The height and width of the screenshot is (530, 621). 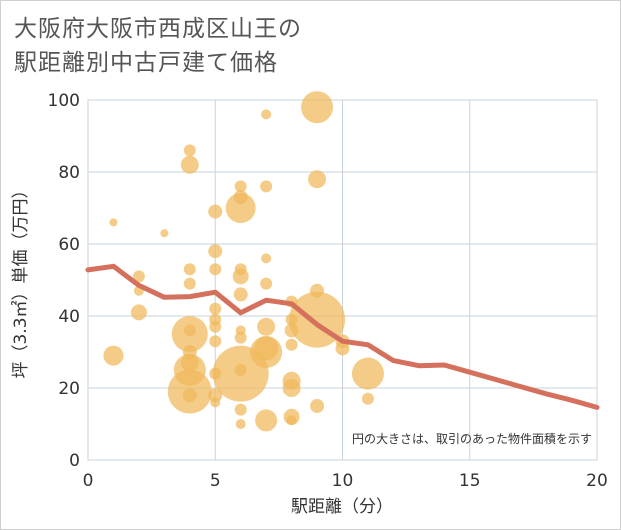 I want to click on x-tick-label: 10, so click(x=343, y=481).